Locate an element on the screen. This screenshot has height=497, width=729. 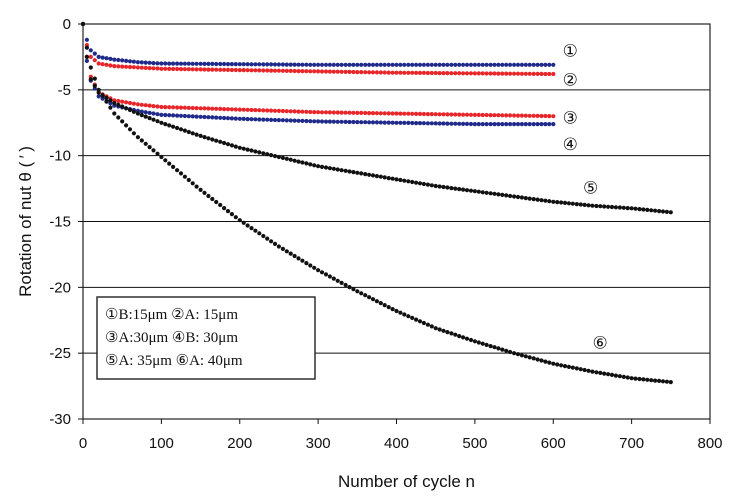
curve-label-5: ⑤ is located at coordinates (590, 188).